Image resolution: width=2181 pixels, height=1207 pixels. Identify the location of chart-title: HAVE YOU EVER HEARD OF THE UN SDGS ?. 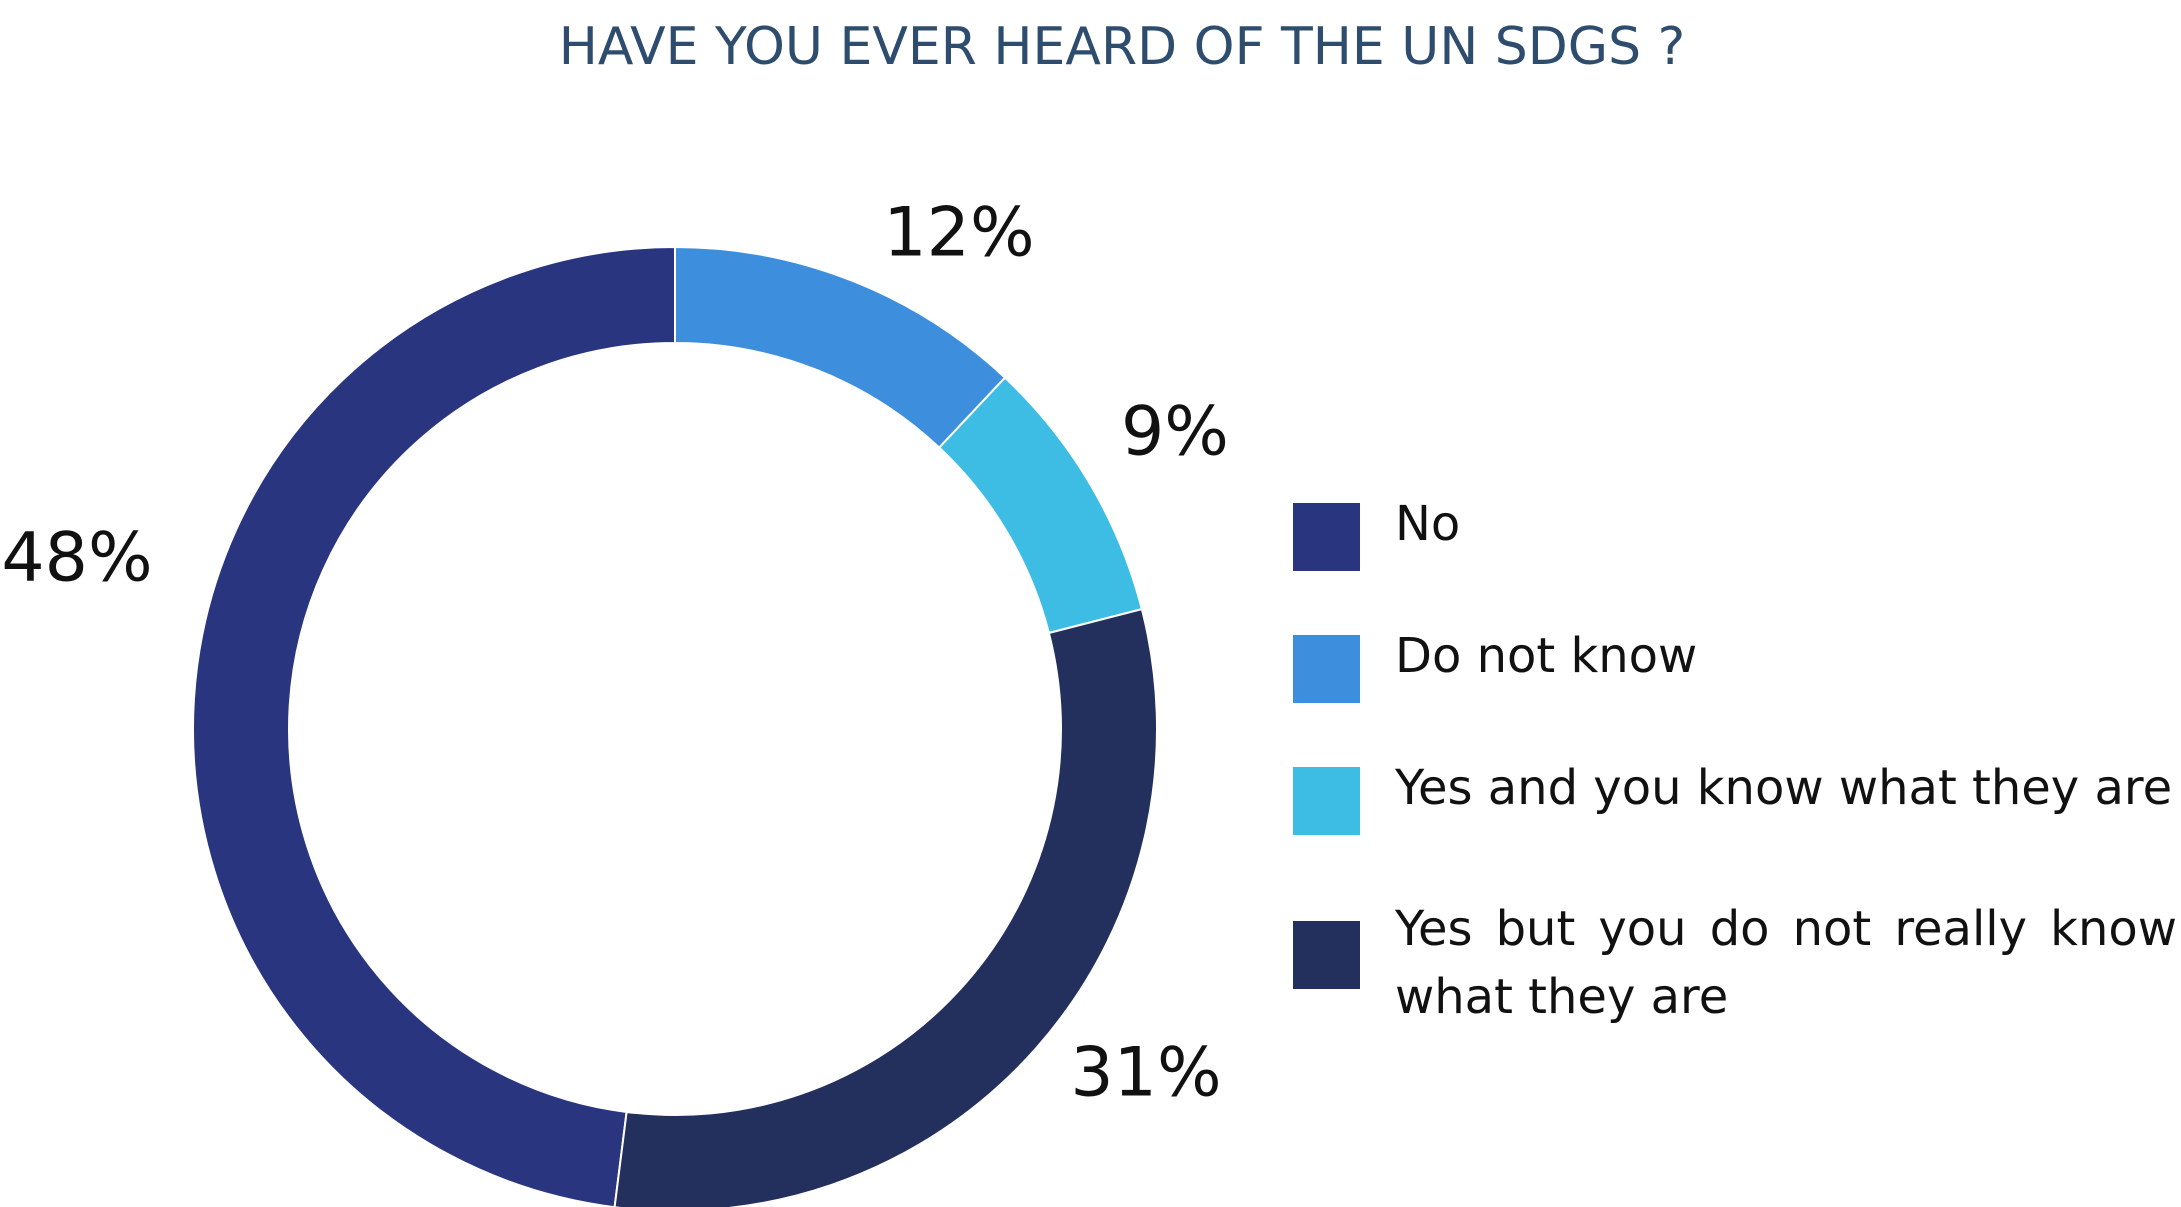
(1122, 47).